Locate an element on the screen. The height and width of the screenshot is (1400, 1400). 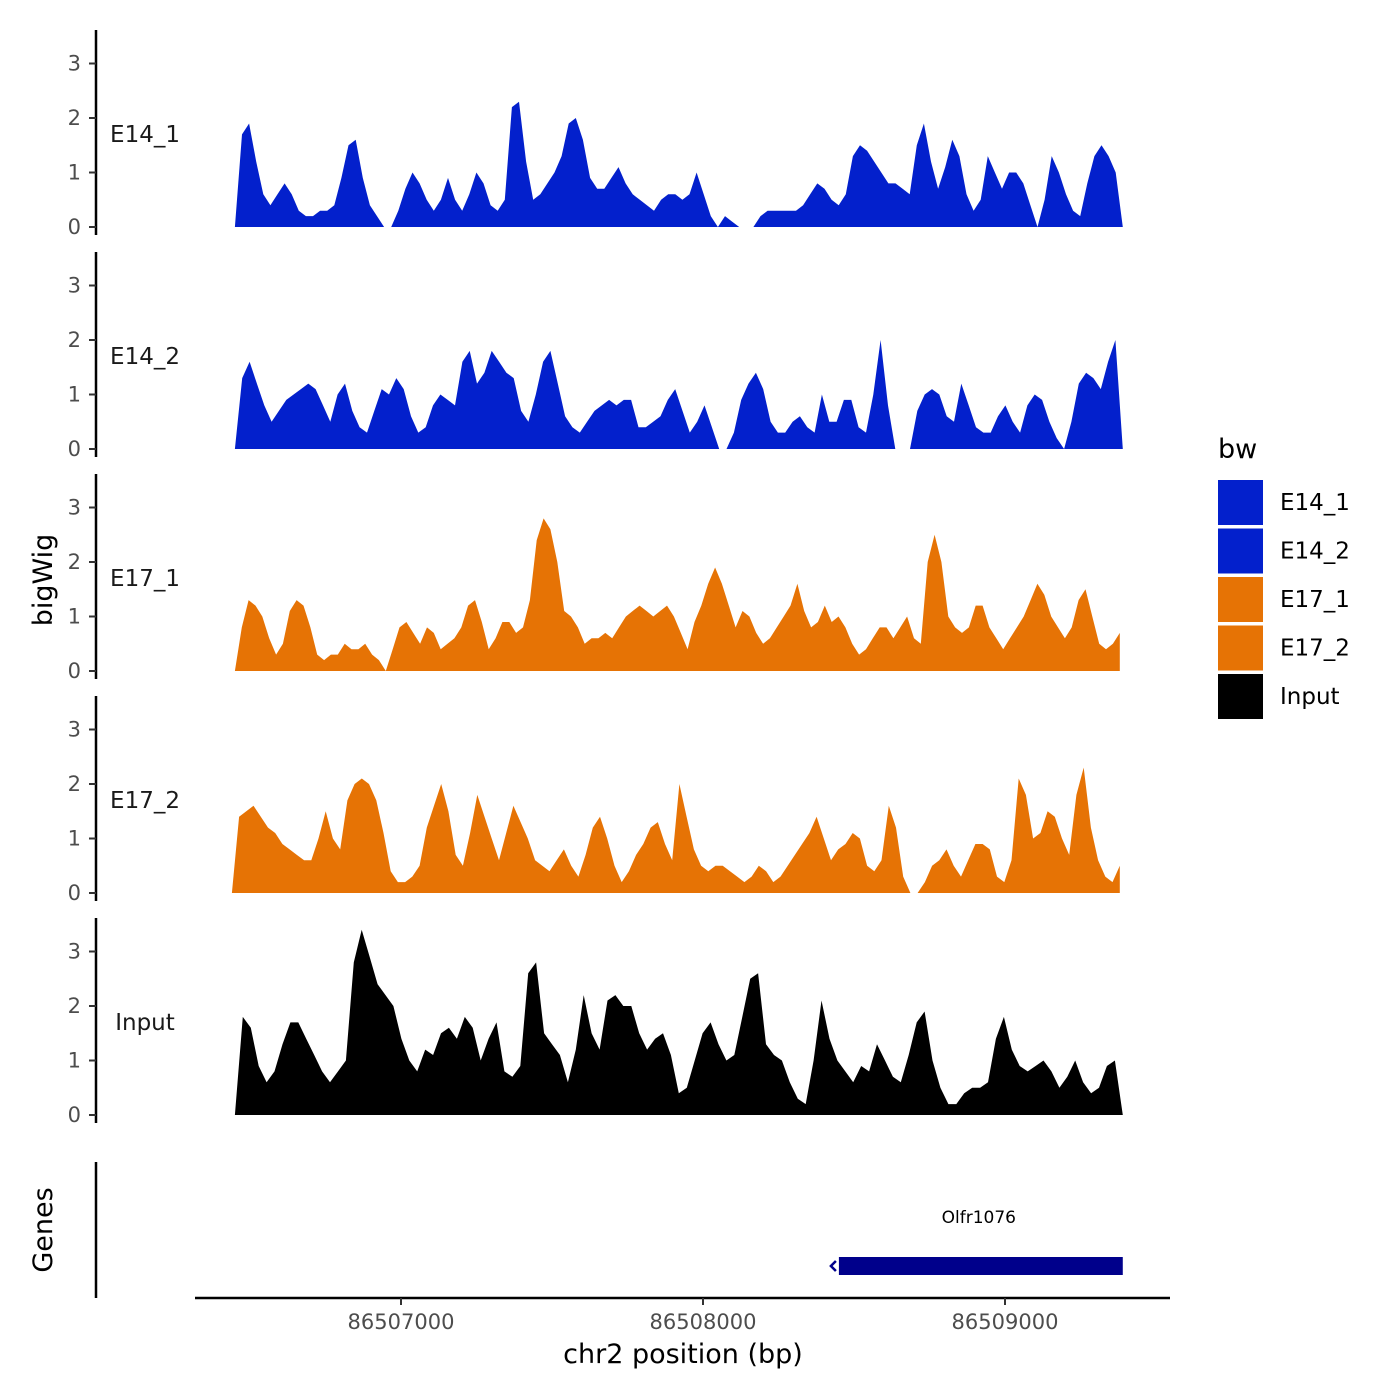
legend-item-e17_2: E17_2 is located at coordinates (1284, 648).